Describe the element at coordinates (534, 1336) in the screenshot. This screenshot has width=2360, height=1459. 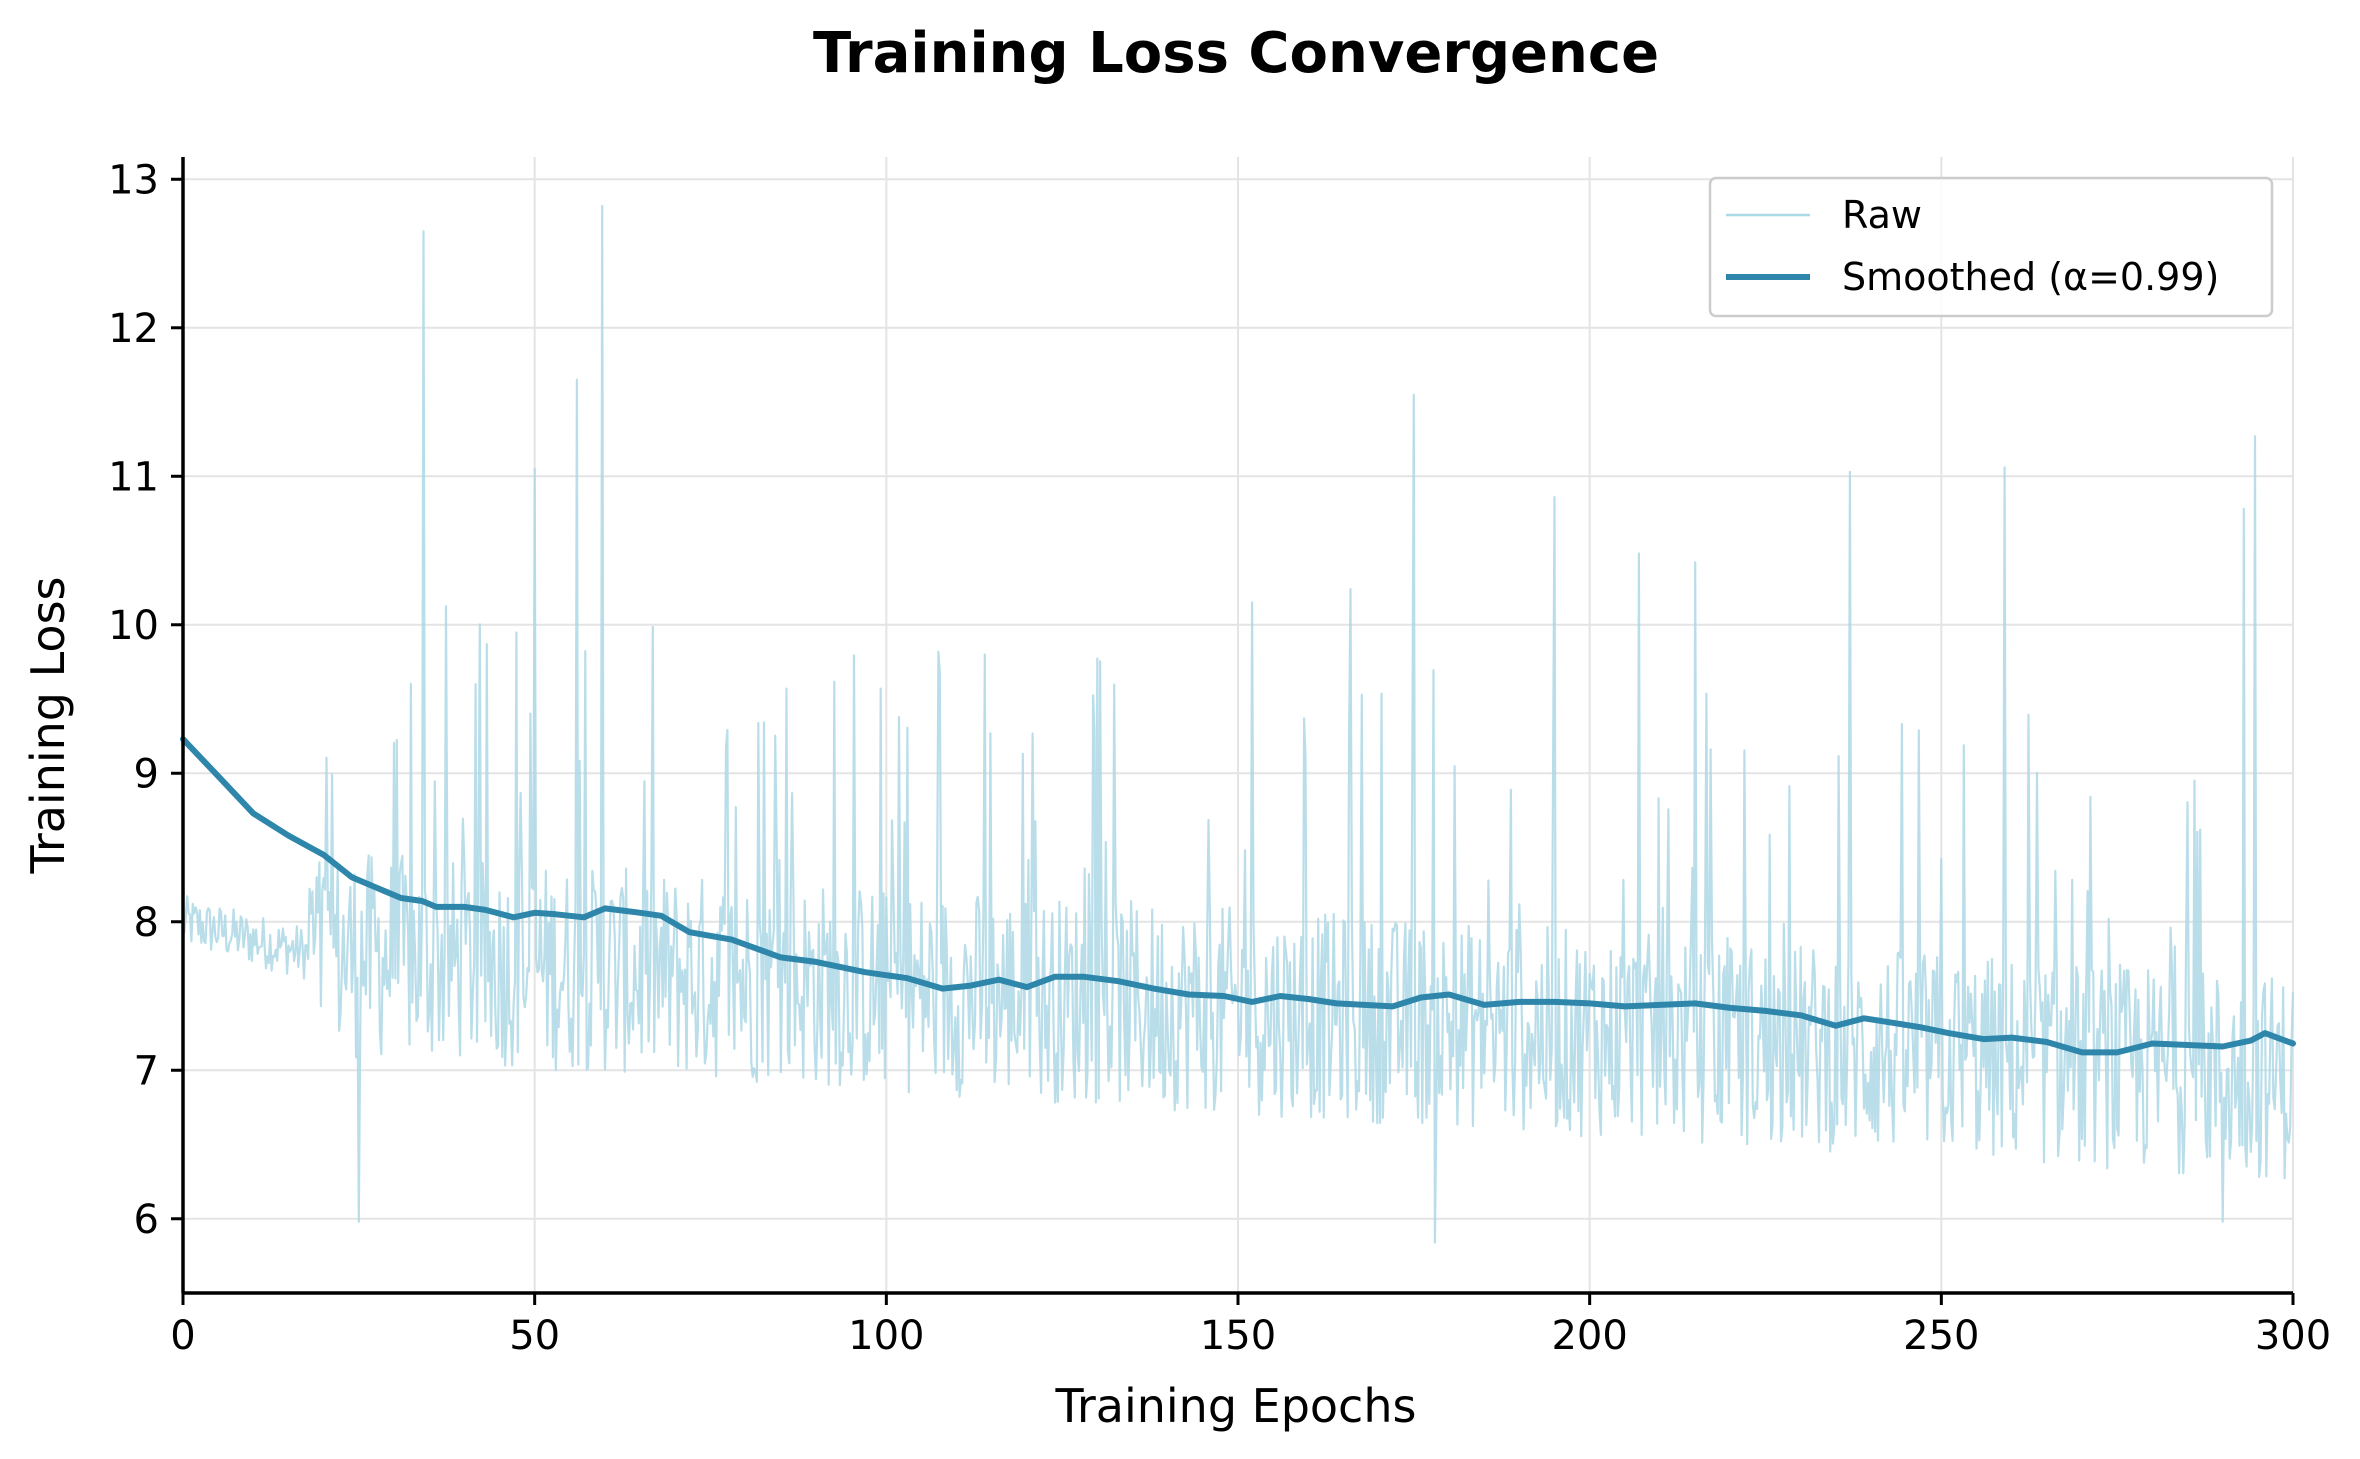
I see `x-tick-label: 50` at that location.